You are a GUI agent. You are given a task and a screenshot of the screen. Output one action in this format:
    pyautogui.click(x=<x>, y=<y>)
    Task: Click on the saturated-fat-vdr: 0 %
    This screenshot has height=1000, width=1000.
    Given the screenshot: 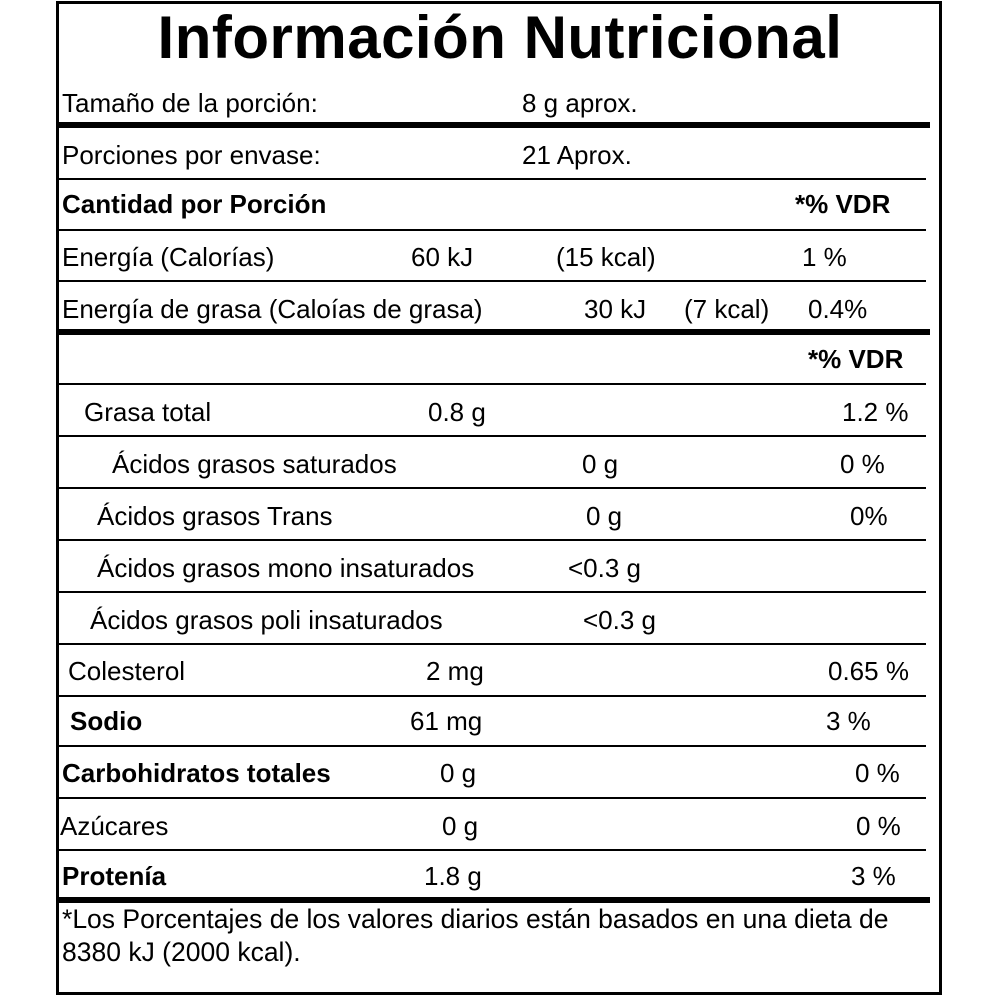 What is the action you would take?
    pyautogui.click(x=862, y=464)
    